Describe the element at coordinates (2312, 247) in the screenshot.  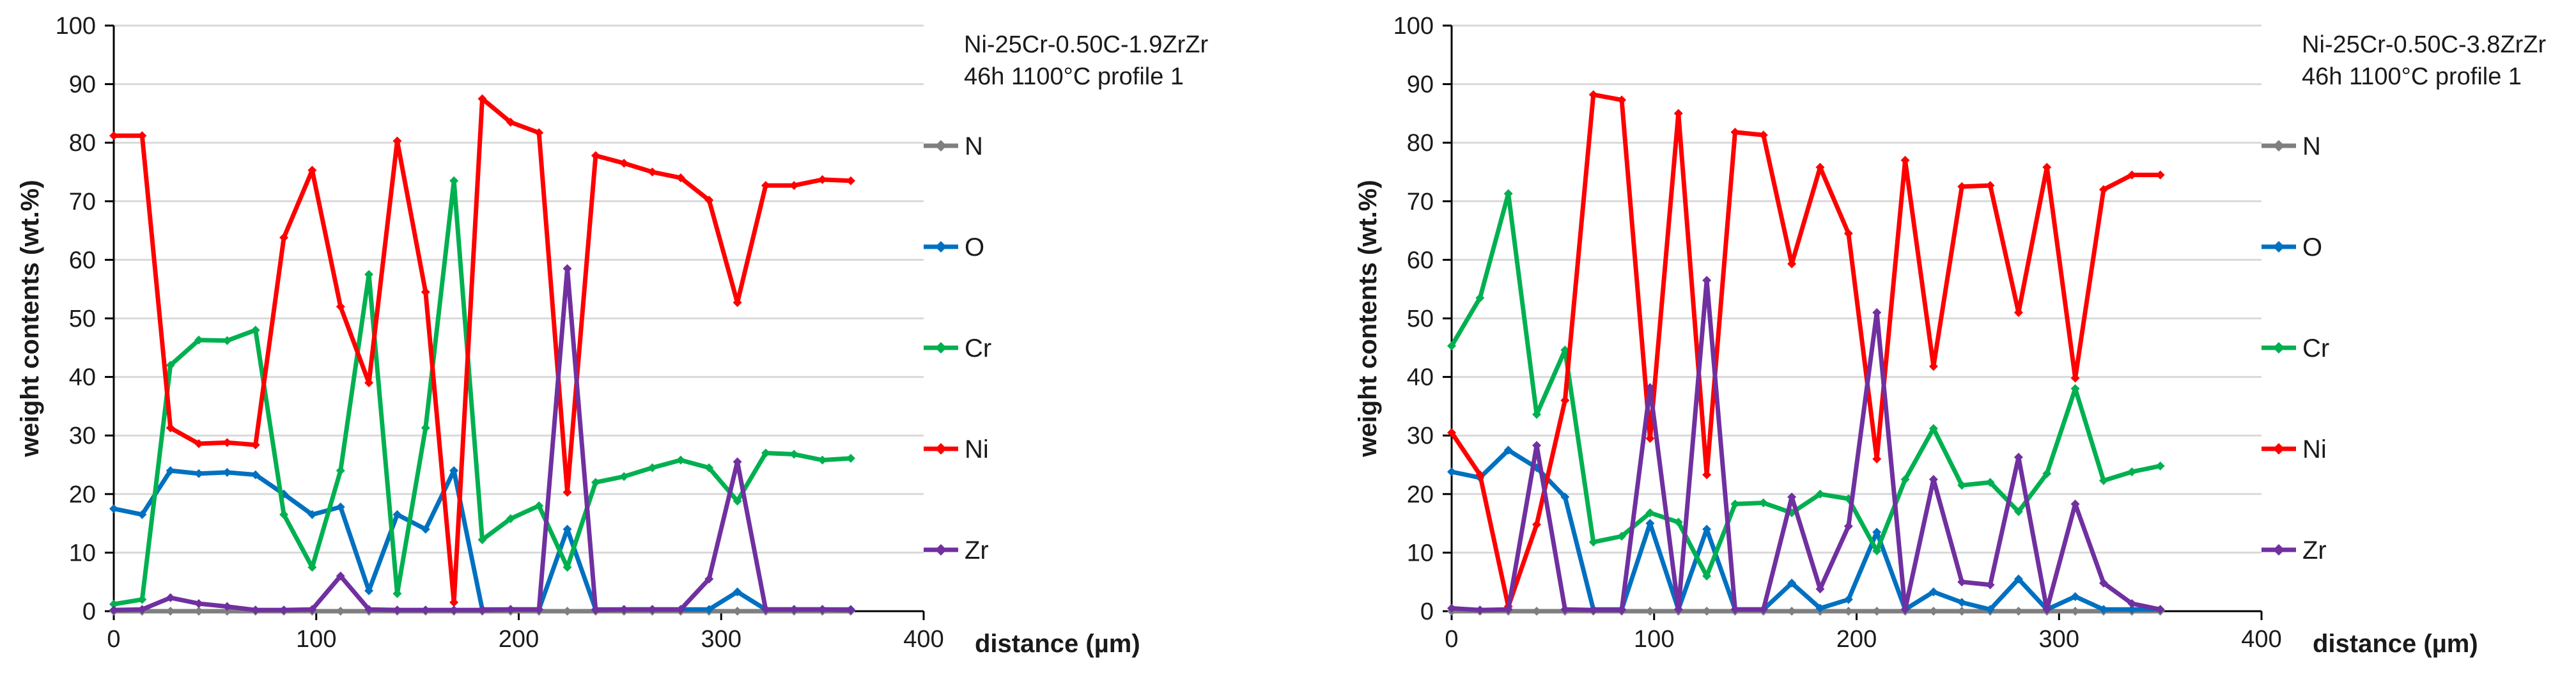
I see `legend-label-o: O` at that location.